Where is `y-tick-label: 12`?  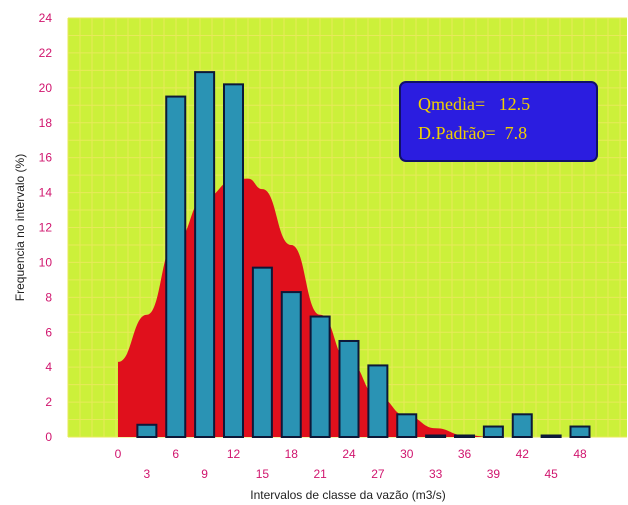 y-tick-label: 12 is located at coordinates (46, 228).